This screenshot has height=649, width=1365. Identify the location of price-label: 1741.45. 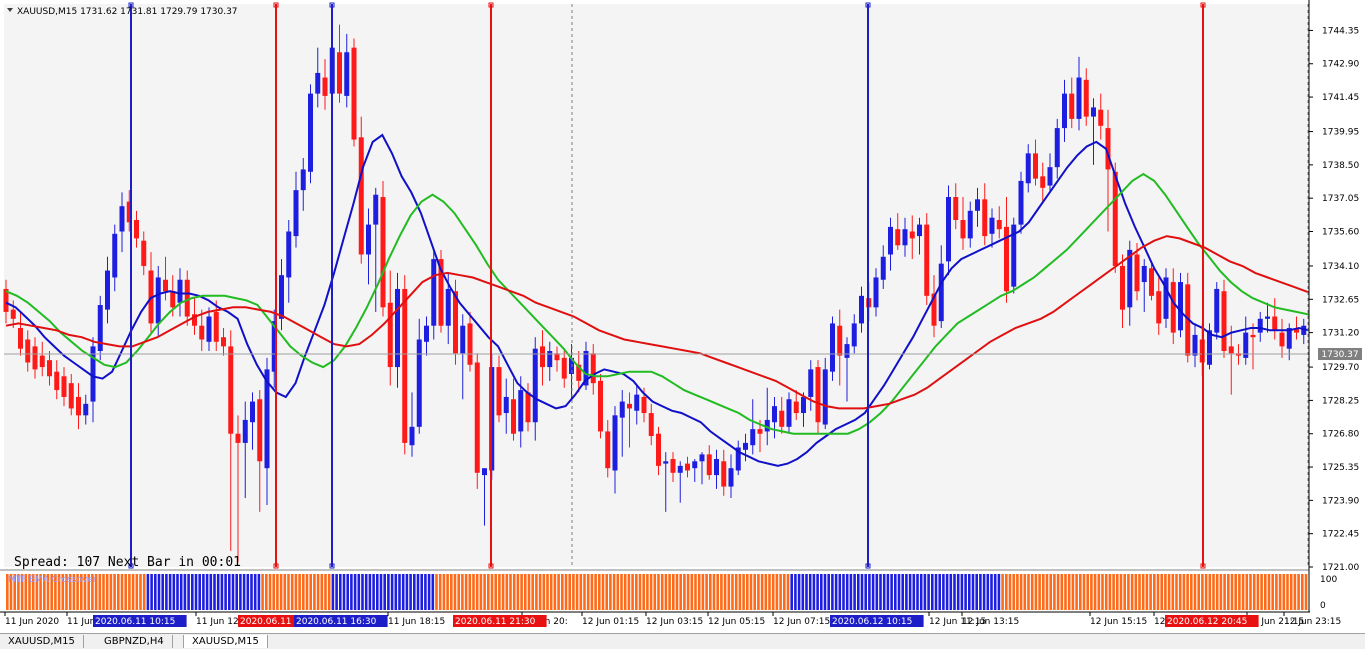
(1340, 98).